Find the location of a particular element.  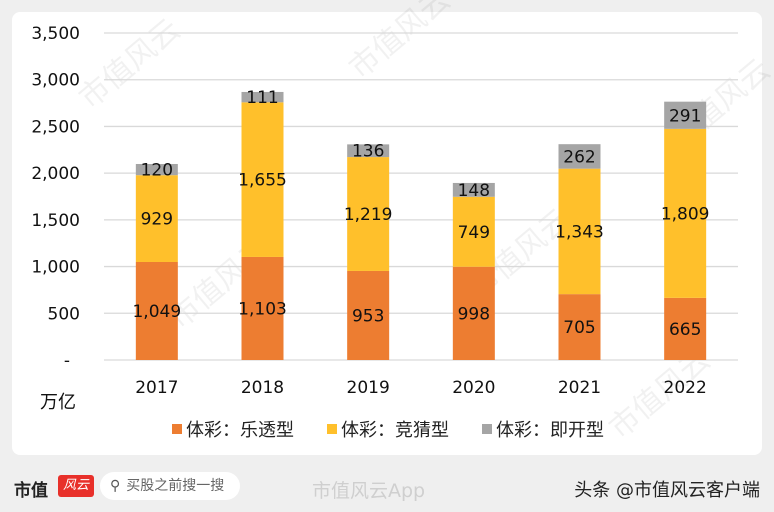

x-tick-label: 2022 is located at coordinates (685, 388).